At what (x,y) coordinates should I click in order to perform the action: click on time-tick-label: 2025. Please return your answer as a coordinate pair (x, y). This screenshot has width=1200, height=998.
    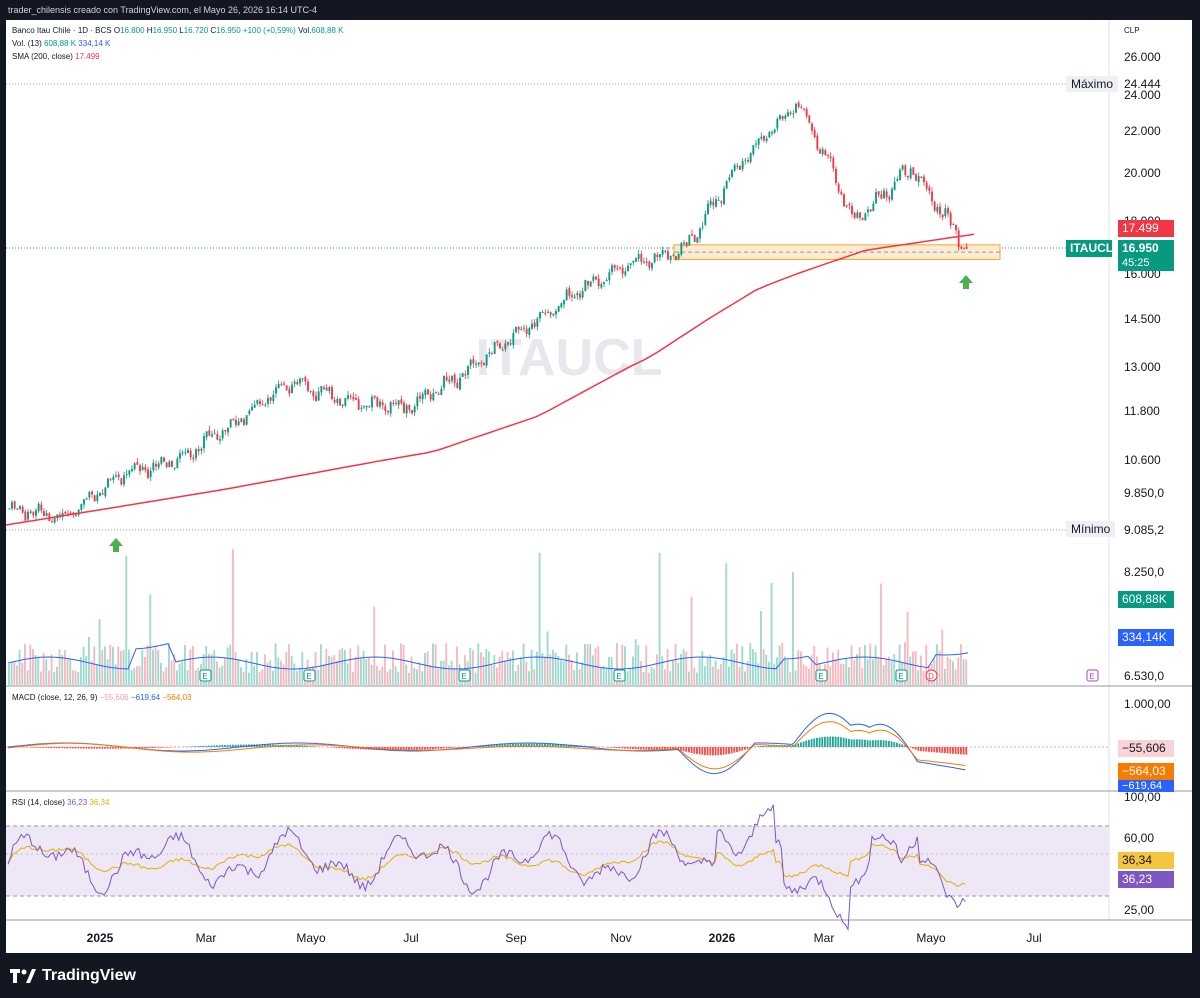
    Looking at the image, I should click on (100, 938).